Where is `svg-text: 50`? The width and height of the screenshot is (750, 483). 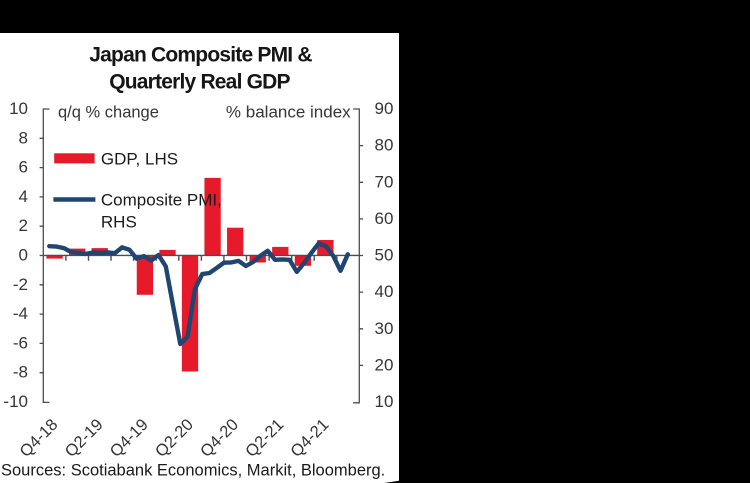 svg-text: 50 is located at coordinates (384, 255).